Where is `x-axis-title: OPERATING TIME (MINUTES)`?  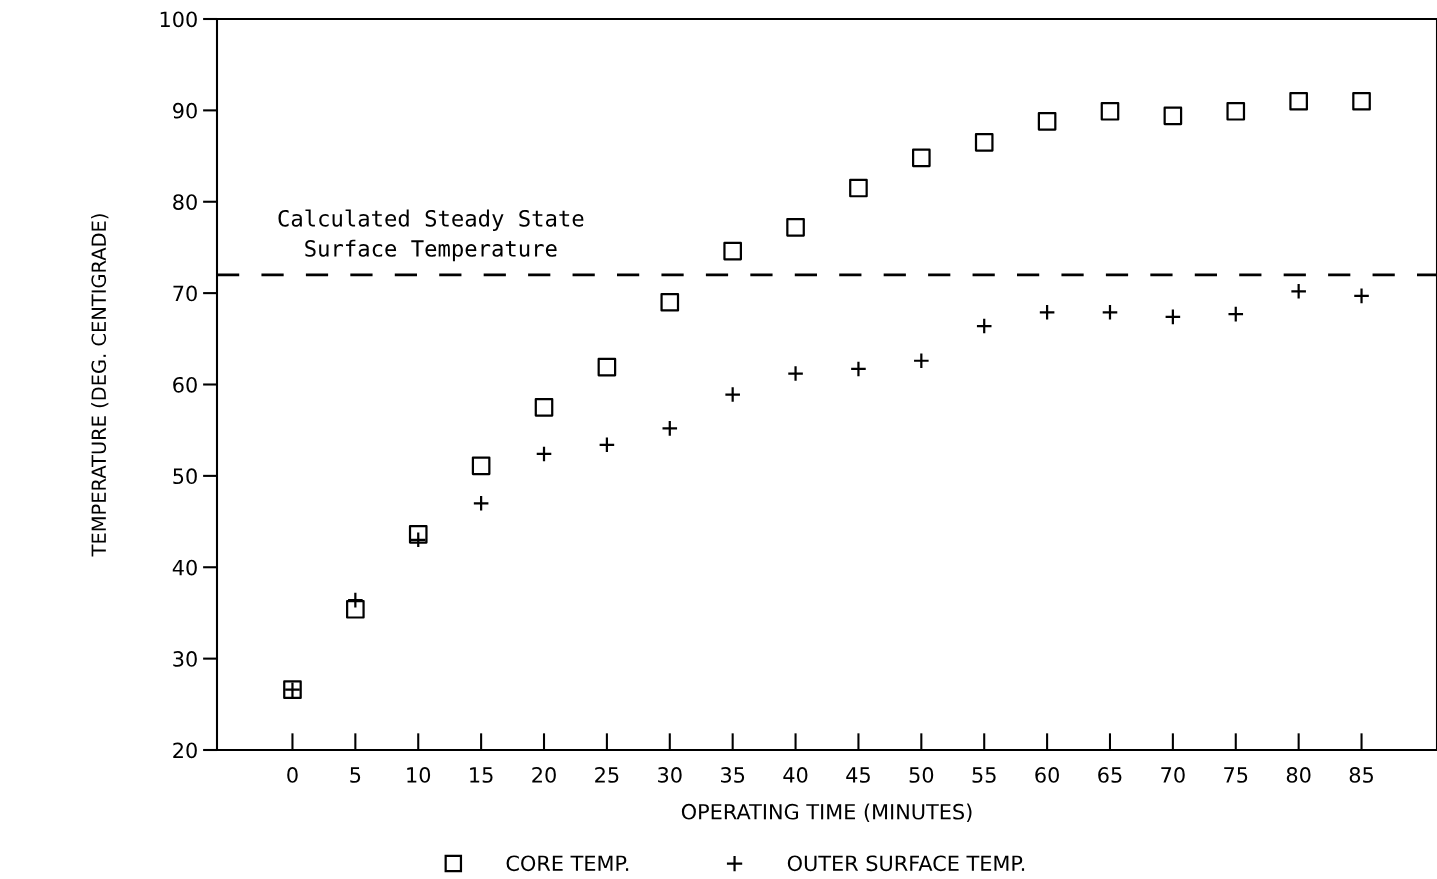
x-axis-title: OPERATING TIME (MINUTES) is located at coordinates (826, 813).